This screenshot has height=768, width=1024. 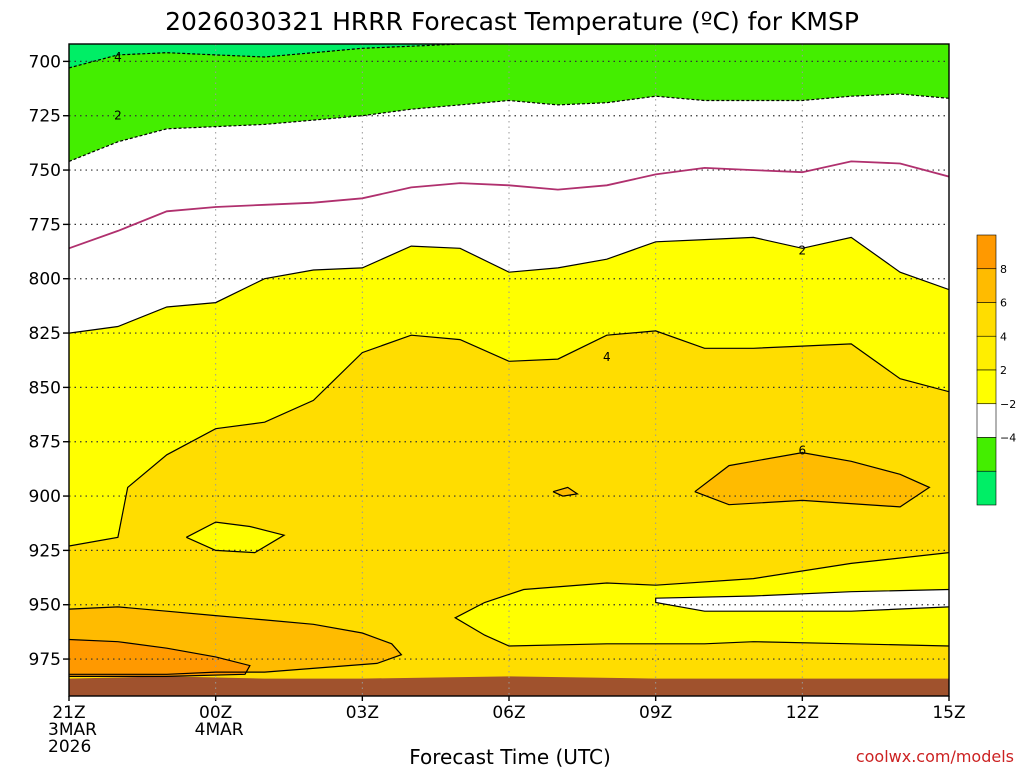 I want to click on colorbar-label-3: 2, so click(x=1003, y=370).